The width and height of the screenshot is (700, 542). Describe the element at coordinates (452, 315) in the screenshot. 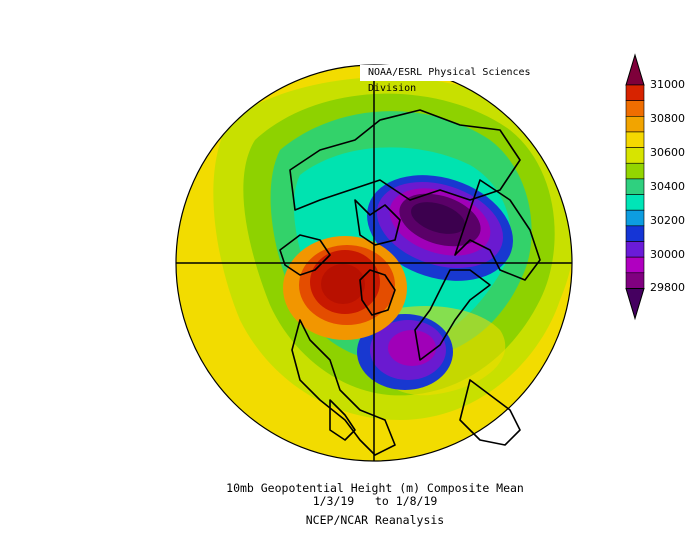

I see `coast-europe` at that location.